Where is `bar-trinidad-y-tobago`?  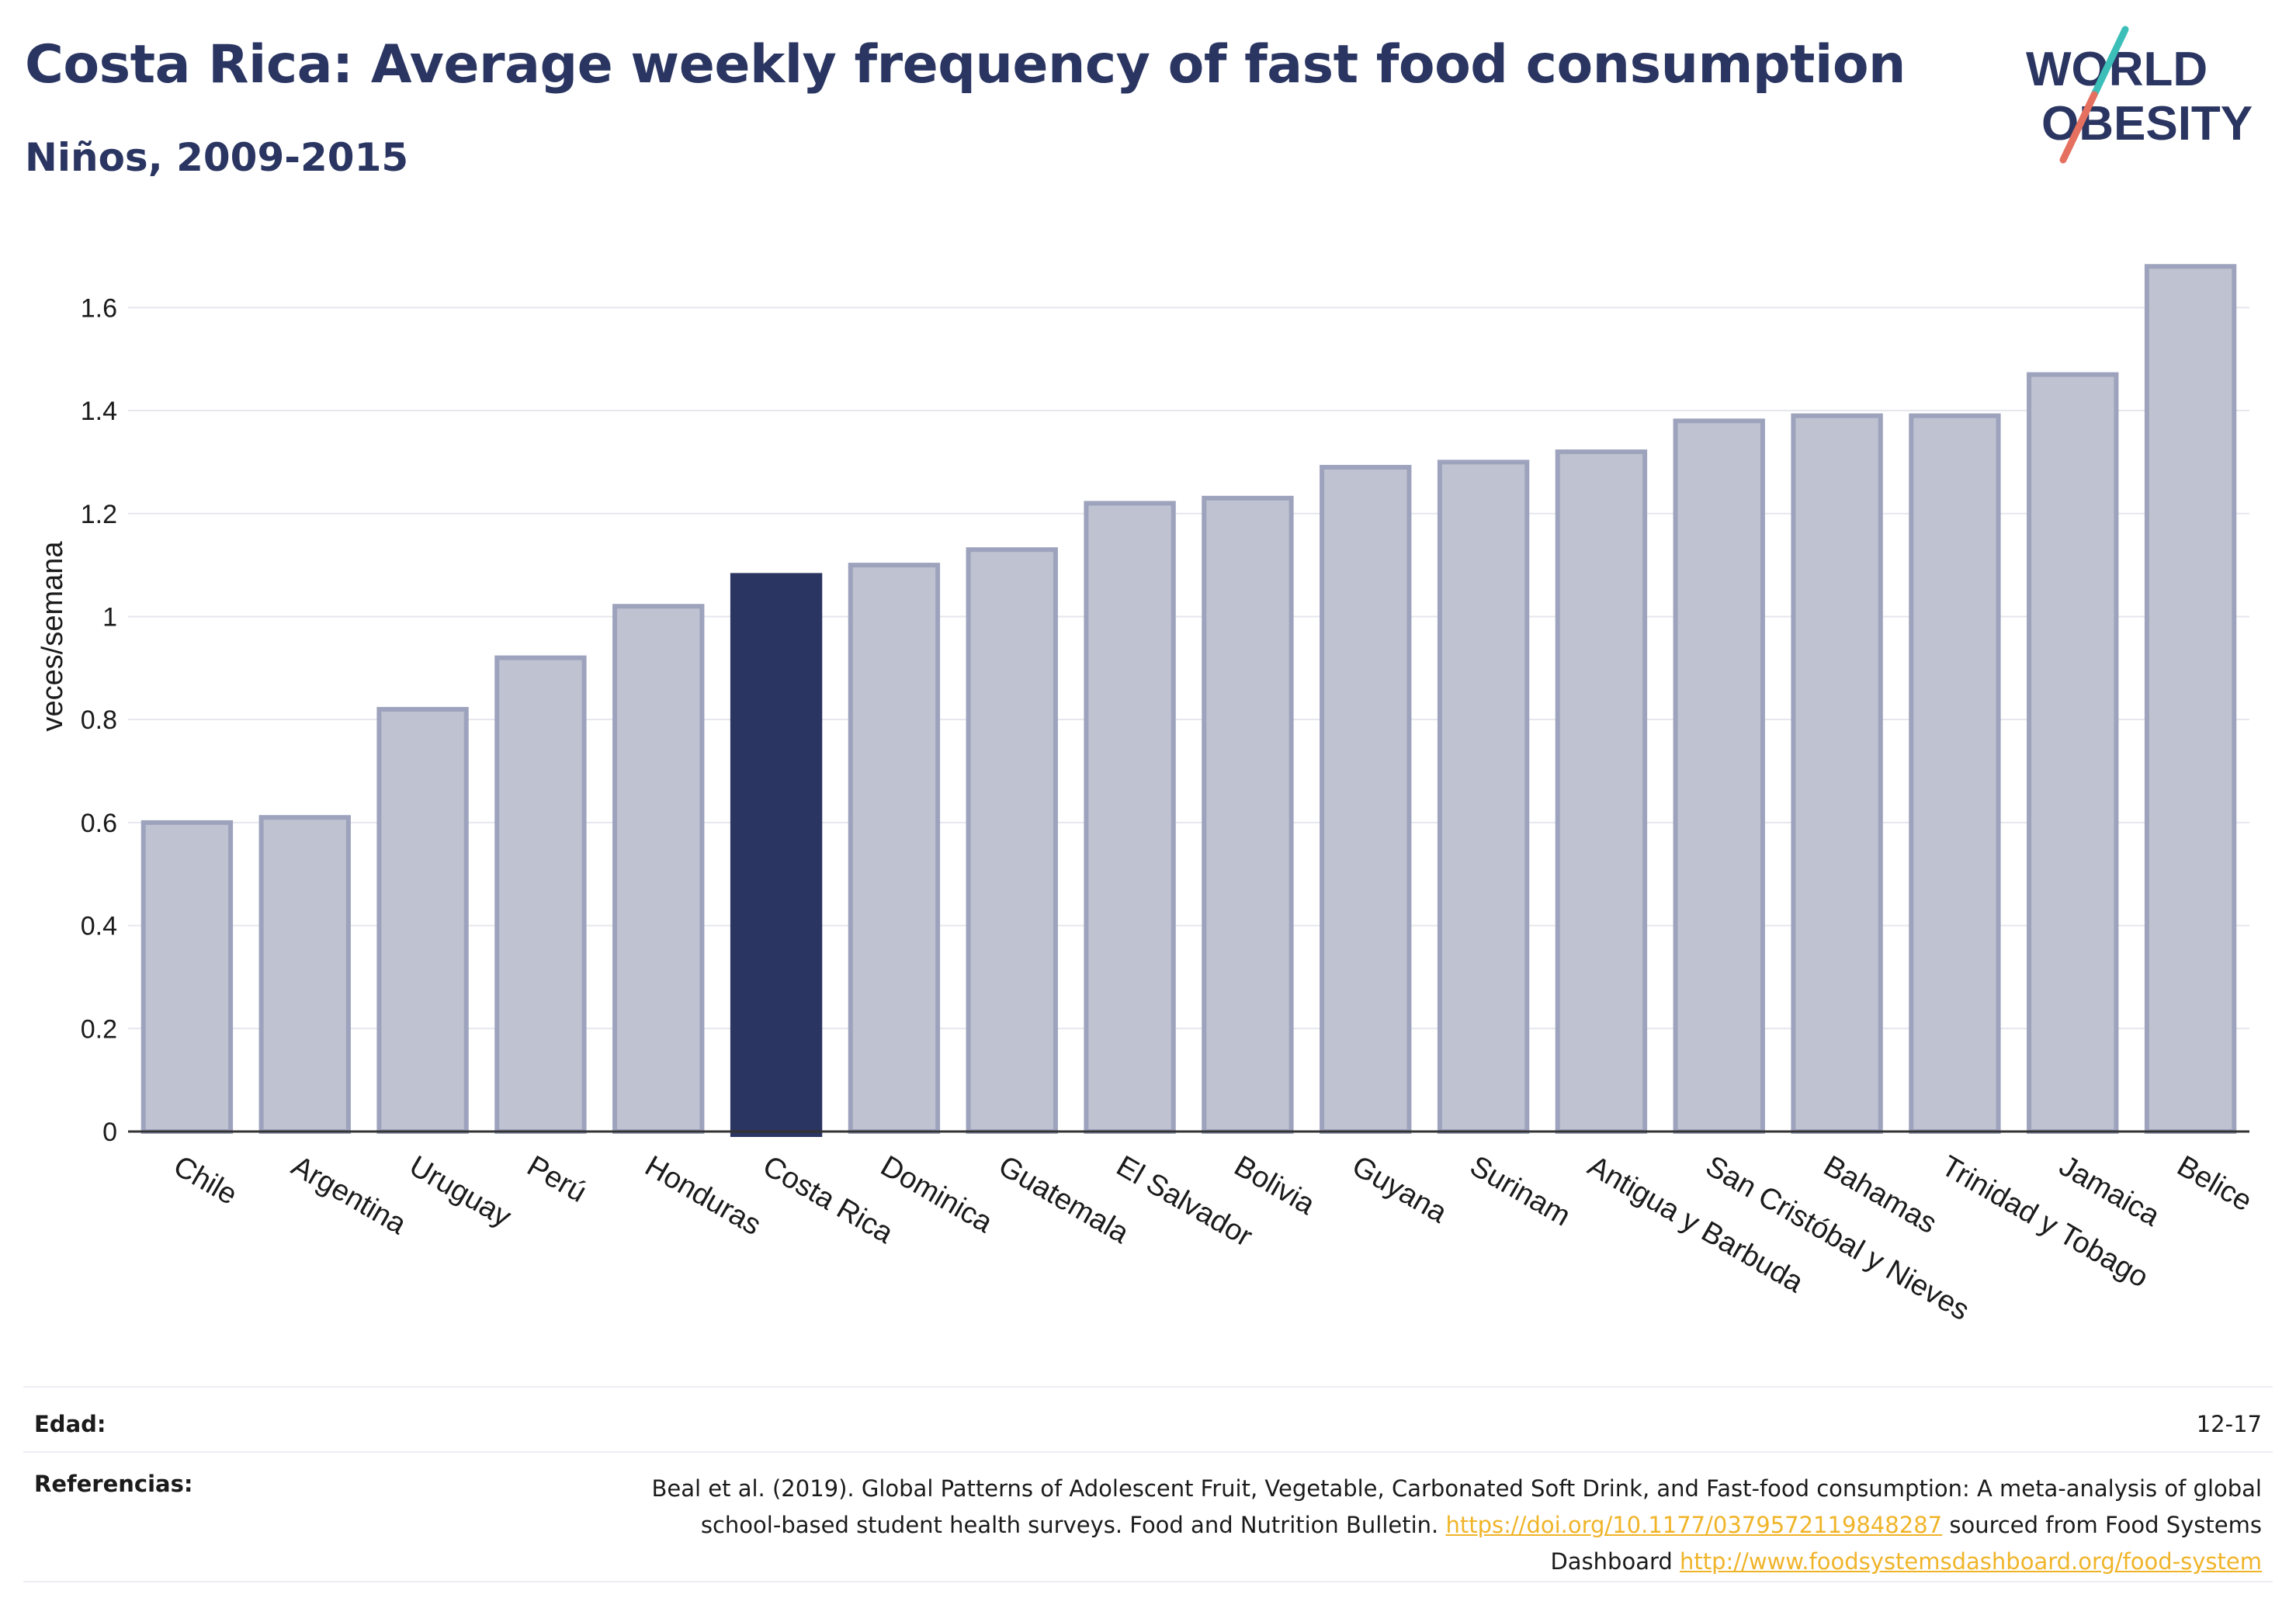 bar-trinidad-y-tobago is located at coordinates (1955, 773).